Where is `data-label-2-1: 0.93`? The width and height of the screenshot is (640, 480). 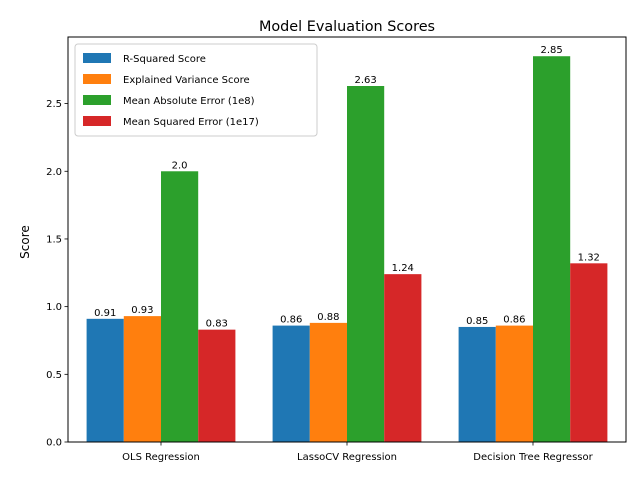
data-label-2-1: 0.93 is located at coordinates (142, 310).